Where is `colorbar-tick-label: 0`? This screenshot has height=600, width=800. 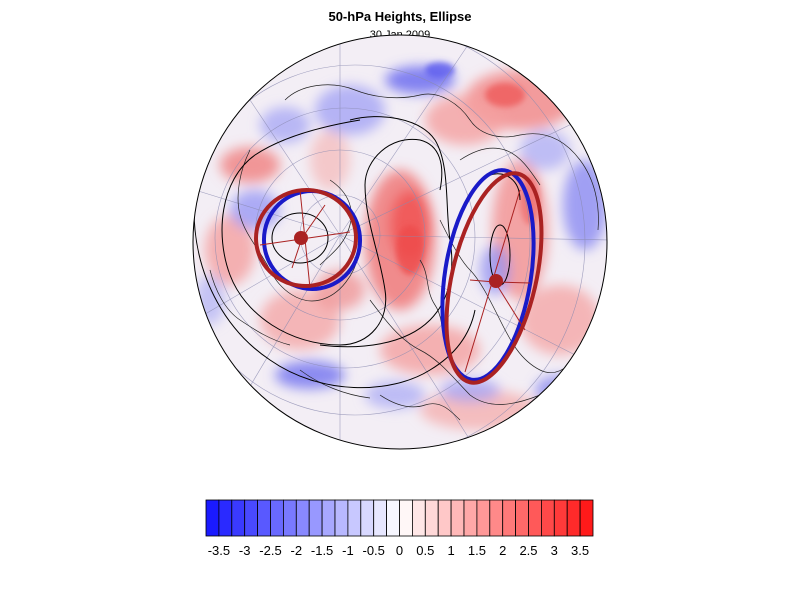 colorbar-tick-label: 0 is located at coordinates (399, 550).